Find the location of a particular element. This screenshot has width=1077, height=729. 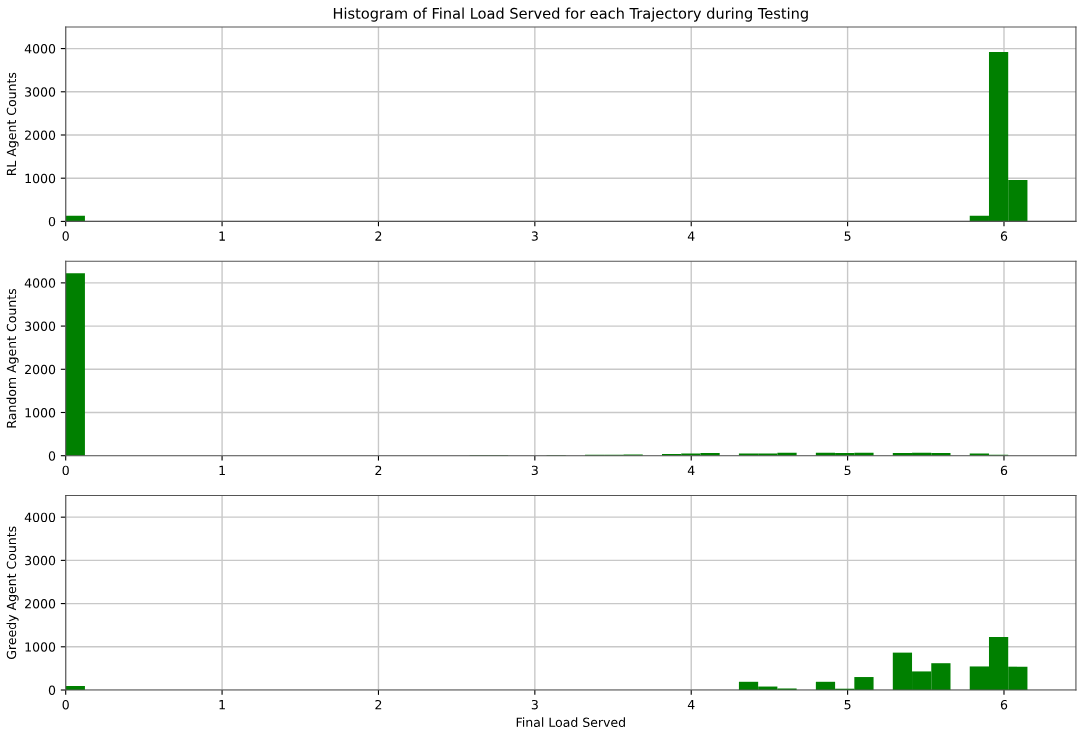

y-axis-title: Greedy Agent Counts is located at coordinates (12, 592).